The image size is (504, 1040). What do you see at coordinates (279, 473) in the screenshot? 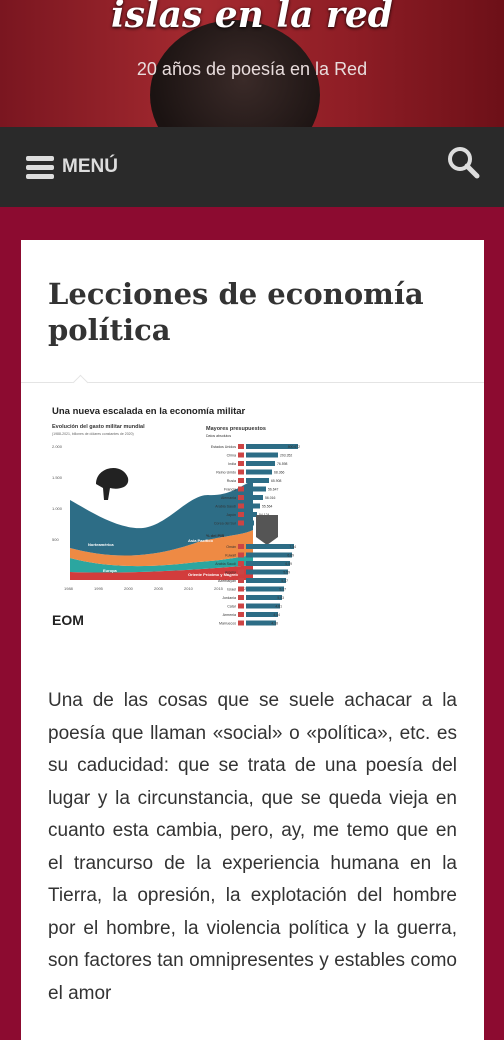
I see `row-value: 68.366` at bounding box center [279, 473].